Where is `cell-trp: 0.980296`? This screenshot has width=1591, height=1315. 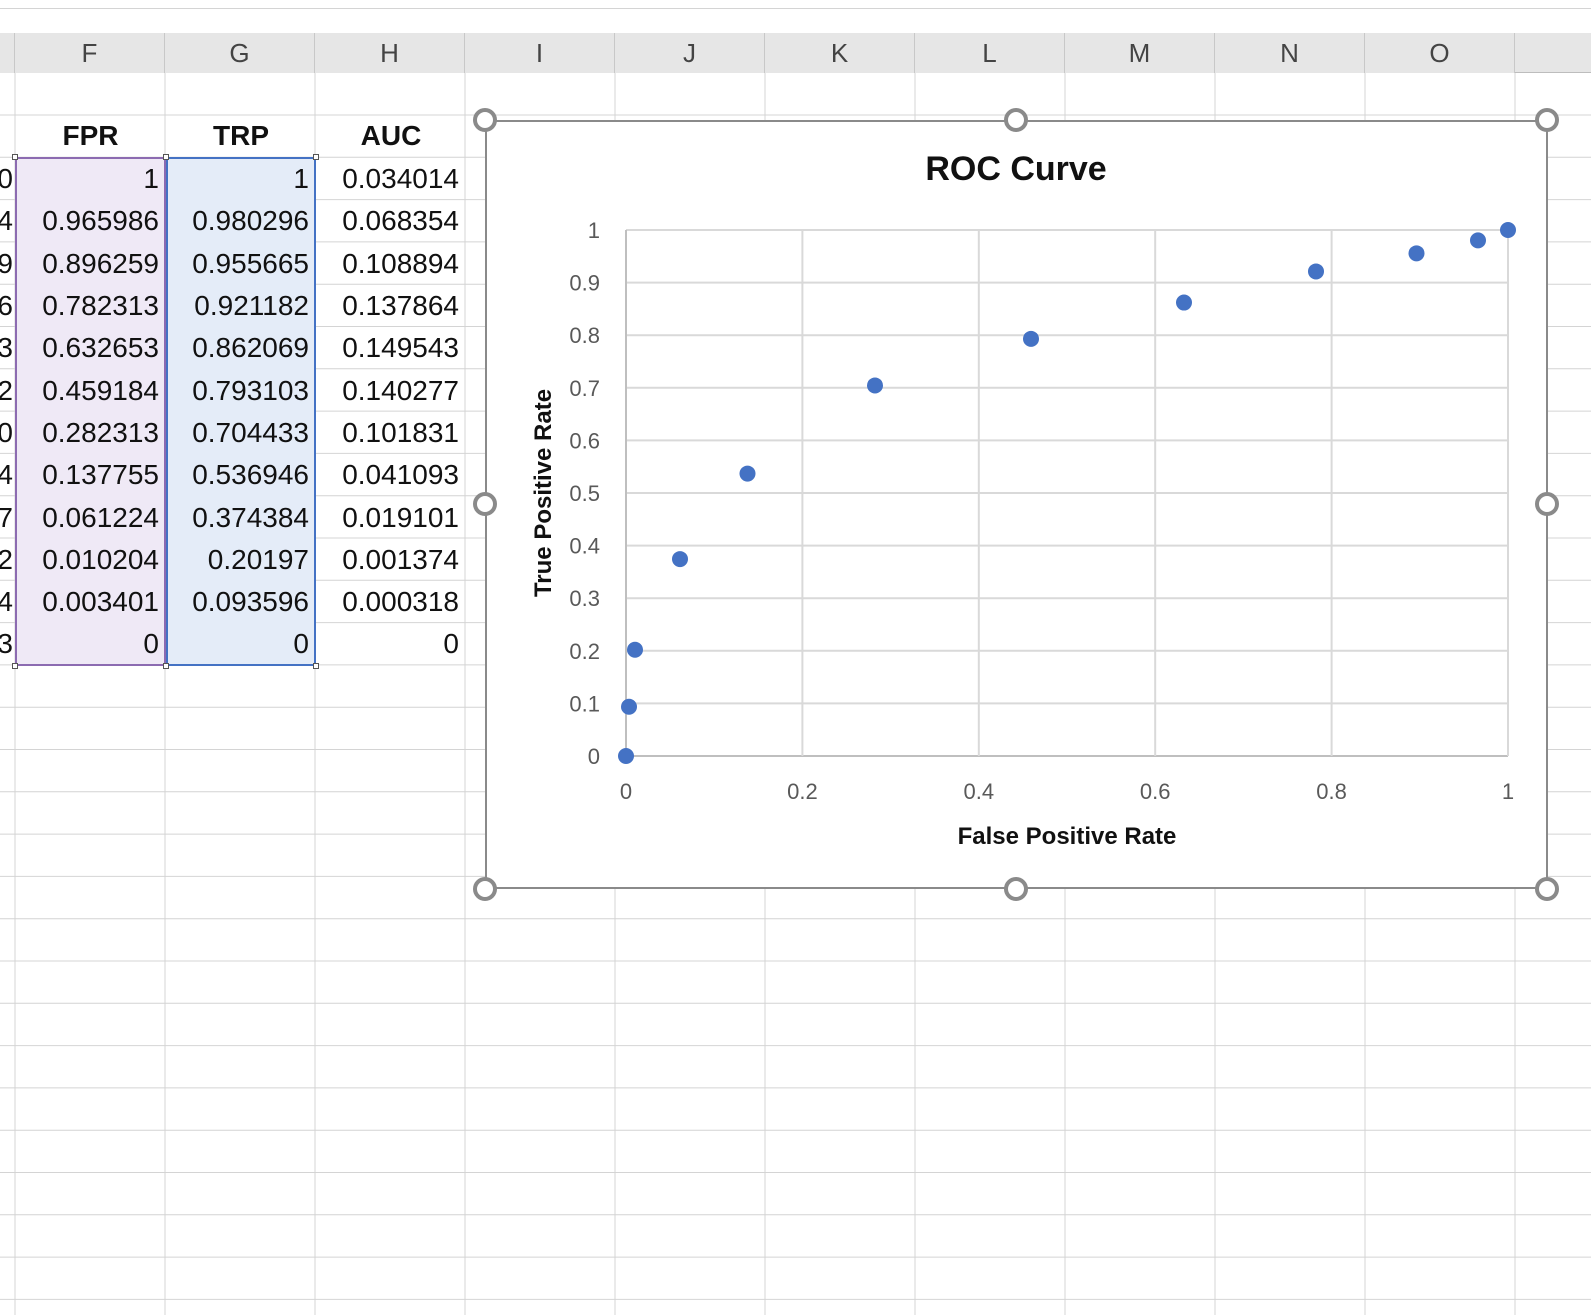
cell-trp: 0.980296 is located at coordinates (250, 221).